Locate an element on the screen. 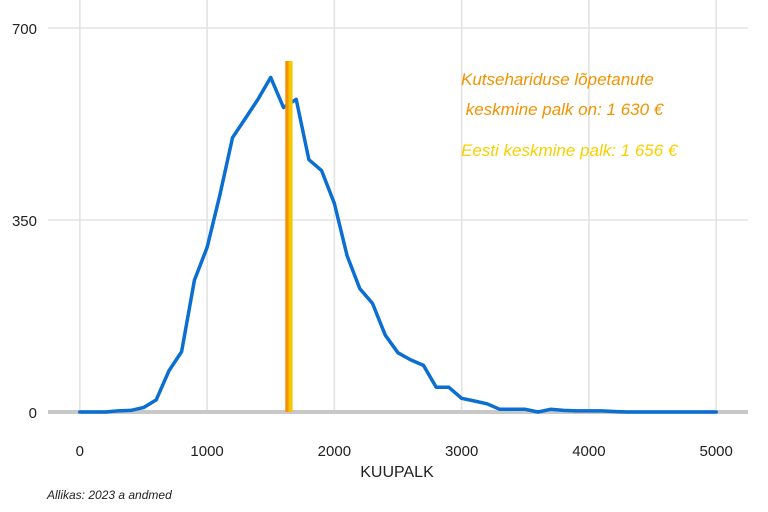 The image size is (768, 512). y-tick-label: 0 is located at coordinates (33, 413).